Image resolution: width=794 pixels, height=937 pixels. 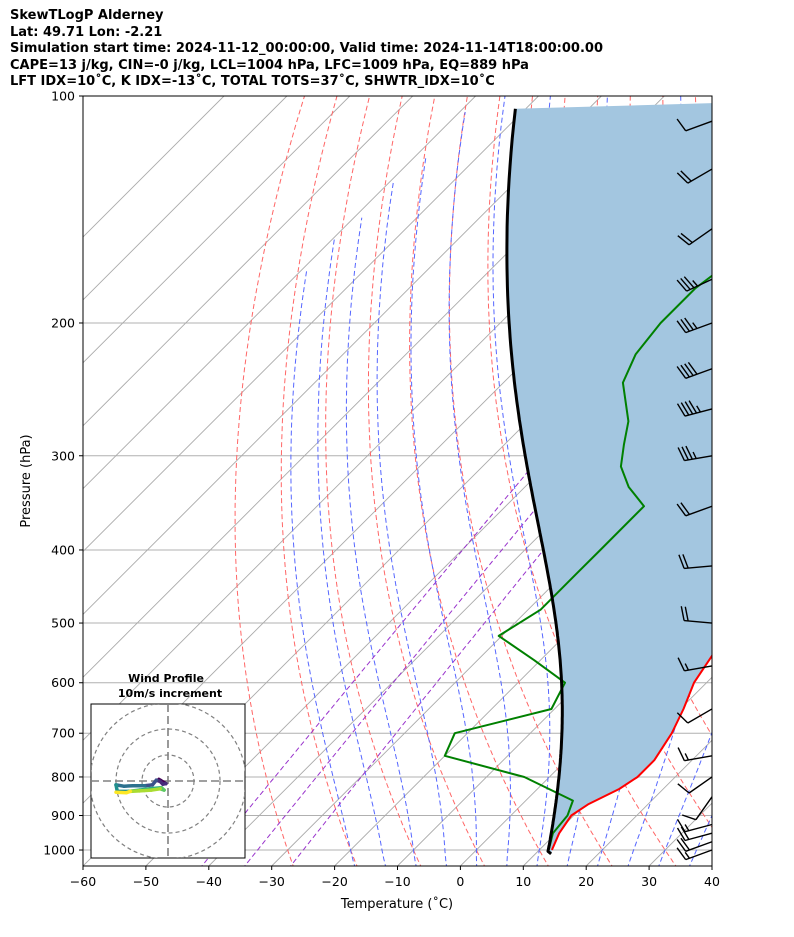 I want to click on x-tick-label: 10, so click(x=523, y=881).